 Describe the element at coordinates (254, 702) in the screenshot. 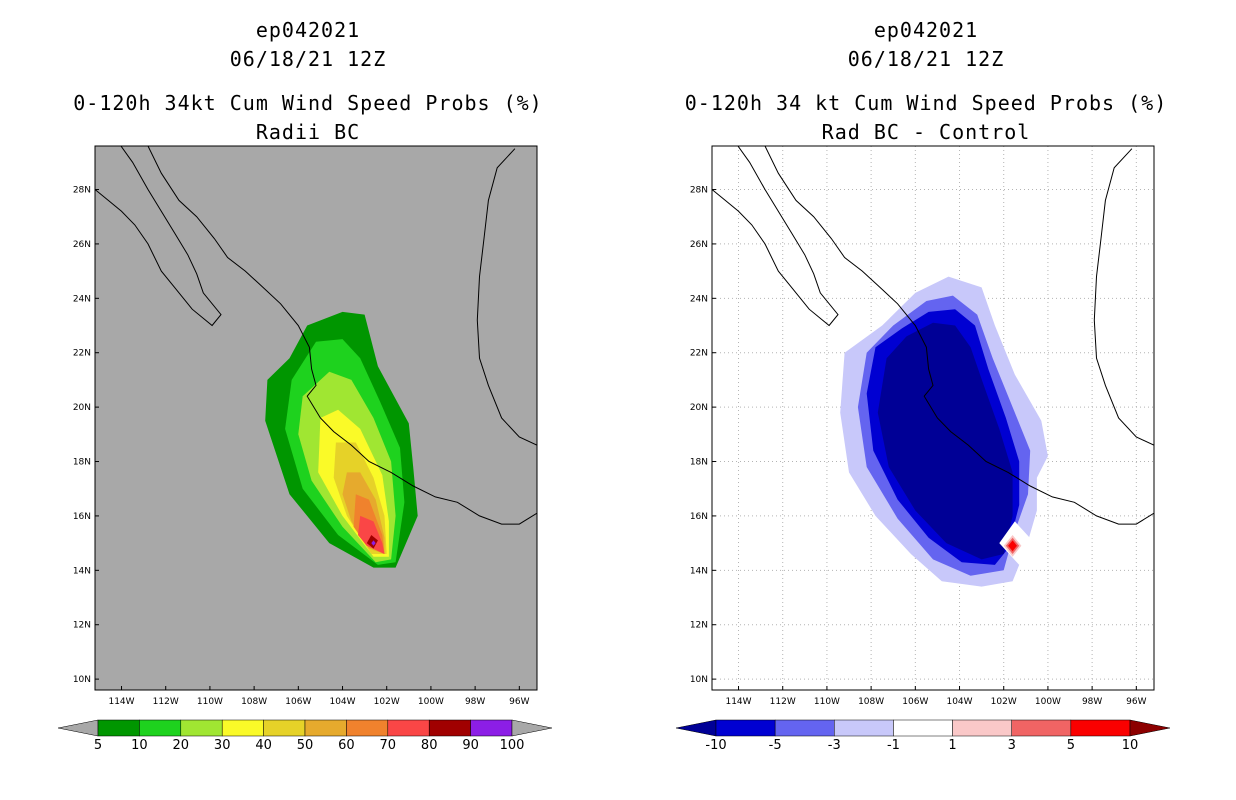

I see `left-xtick-label: 108W` at that location.